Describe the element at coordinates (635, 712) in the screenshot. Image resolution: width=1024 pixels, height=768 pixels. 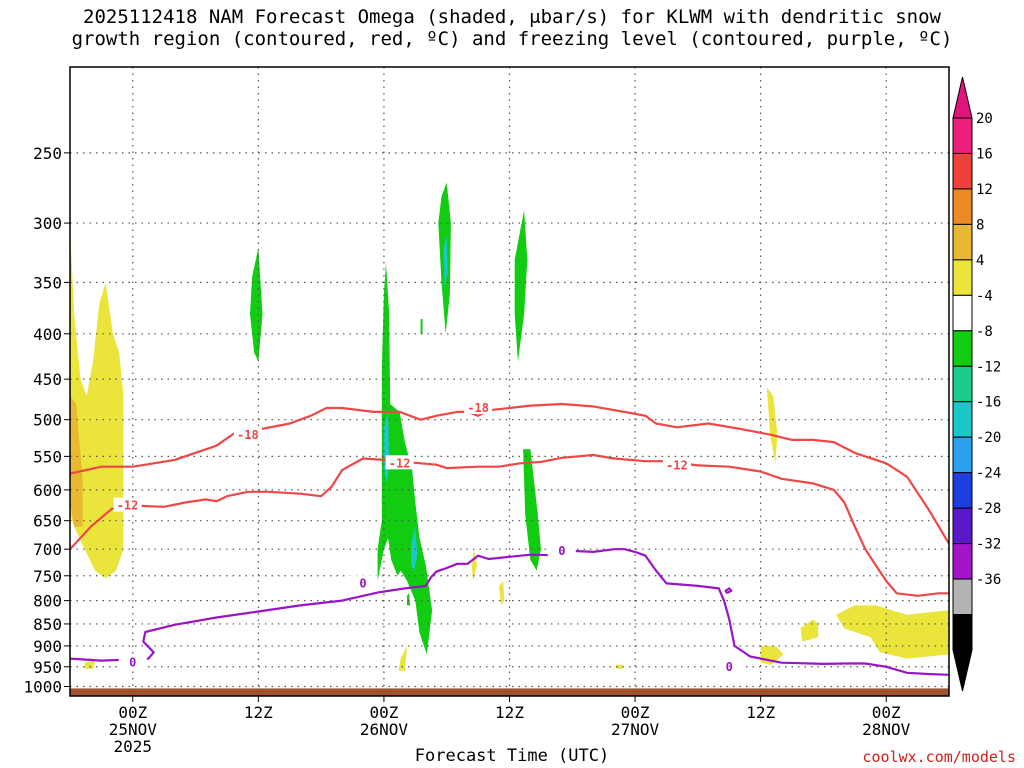
I see `x-tick-label-4-0: 00Z` at that location.